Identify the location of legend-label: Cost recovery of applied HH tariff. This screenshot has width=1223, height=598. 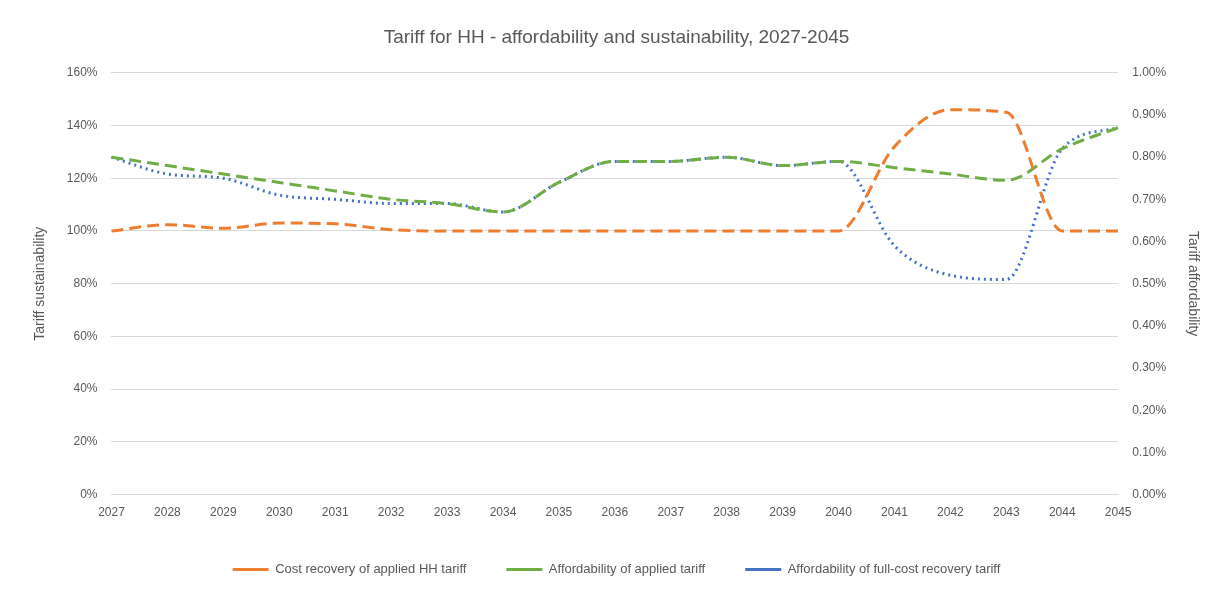
(371, 569).